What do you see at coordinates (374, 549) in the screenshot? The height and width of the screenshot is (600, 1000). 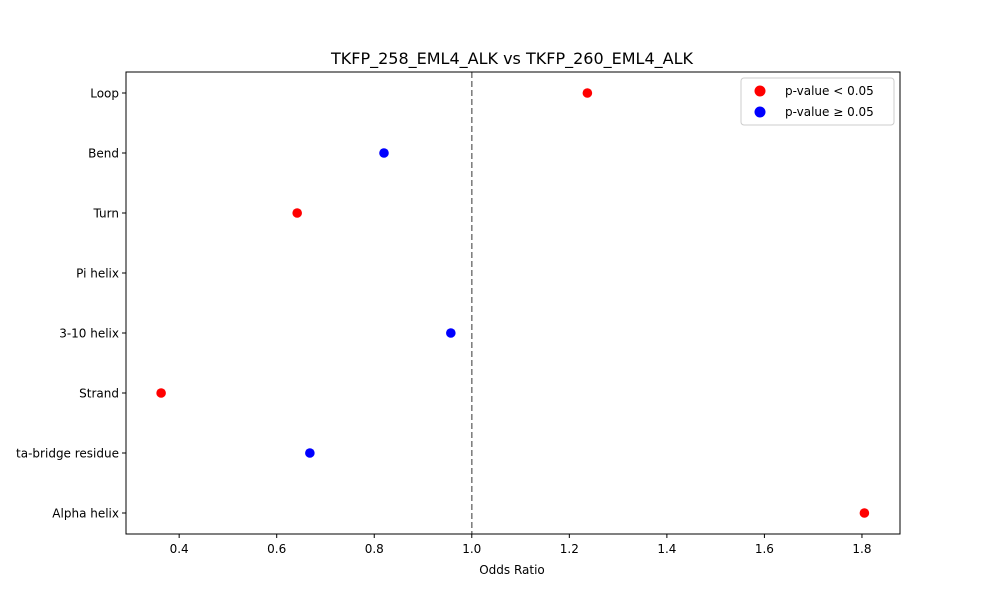 I see `x-tick-label: 0.8` at bounding box center [374, 549].